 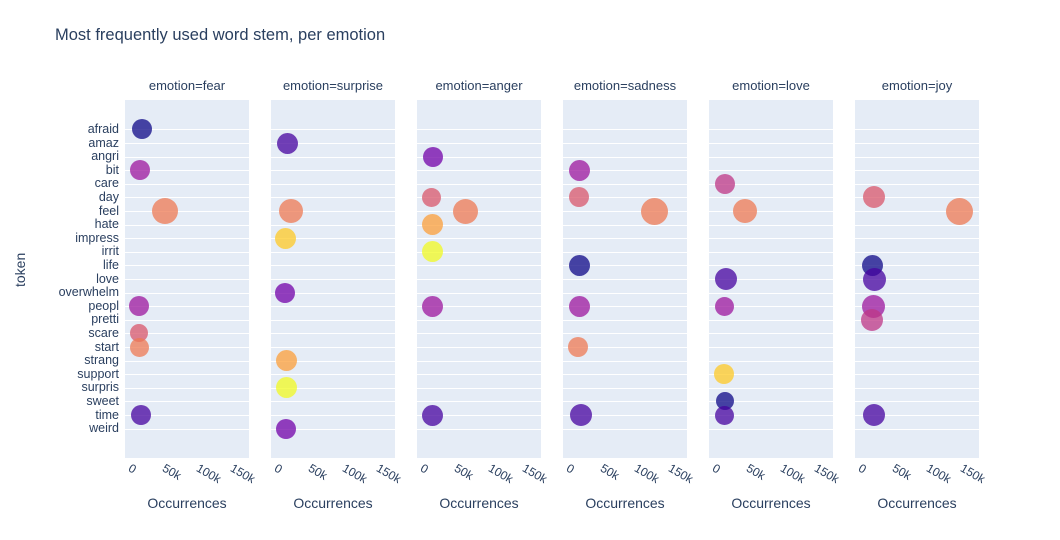 What do you see at coordinates (580, 415) in the screenshot?
I see `scatter-point-sadness-time` at bounding box center [580, 415].